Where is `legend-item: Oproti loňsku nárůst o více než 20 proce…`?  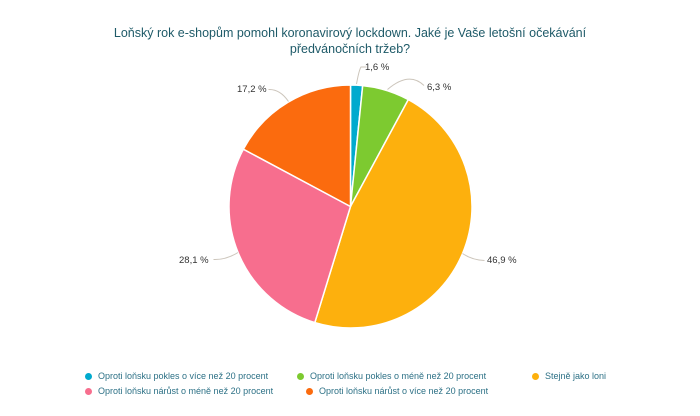
legend-item: Oproti loňsku nárůst o více než 20 proce… is located at coordinates (397, 391).